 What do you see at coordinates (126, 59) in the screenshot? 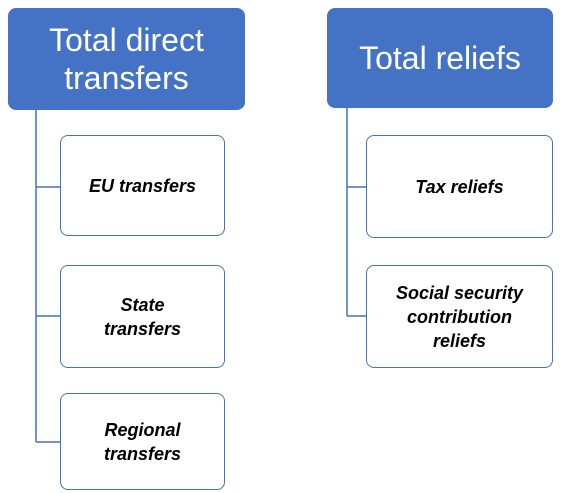
I see `root-node: Total direct transfers` at bounding box center [126, 59].